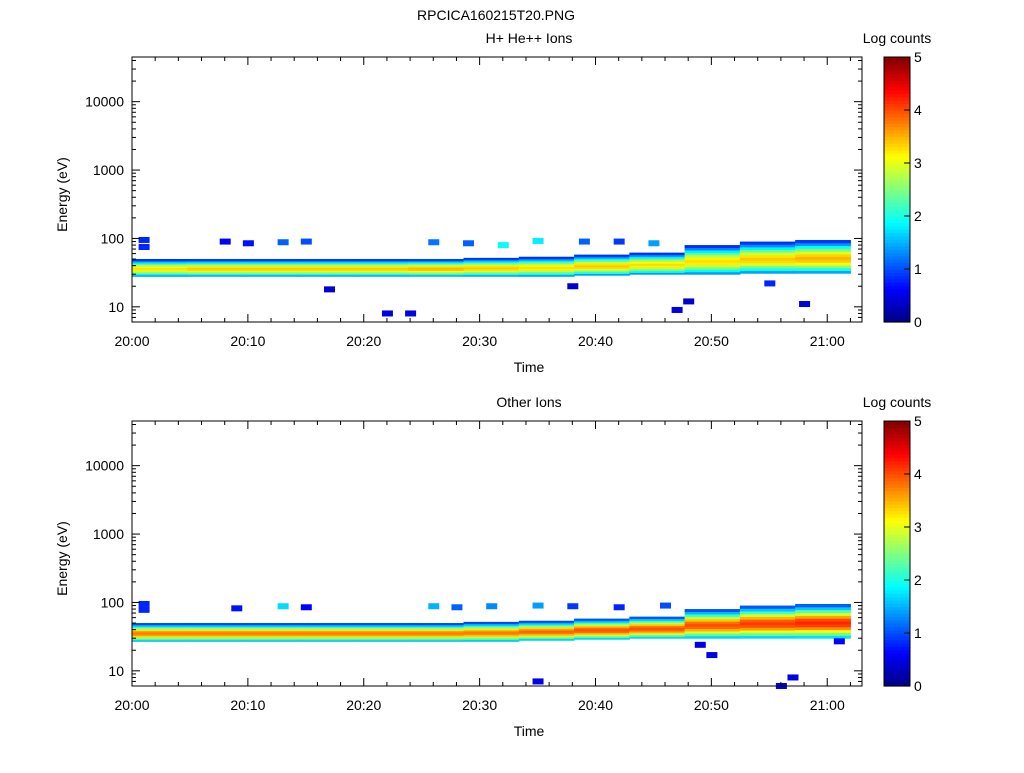  What do you see at coordinates (897, 189) in the screenshot?
I see `colorbar-frame` at bounding box center [897, 189].